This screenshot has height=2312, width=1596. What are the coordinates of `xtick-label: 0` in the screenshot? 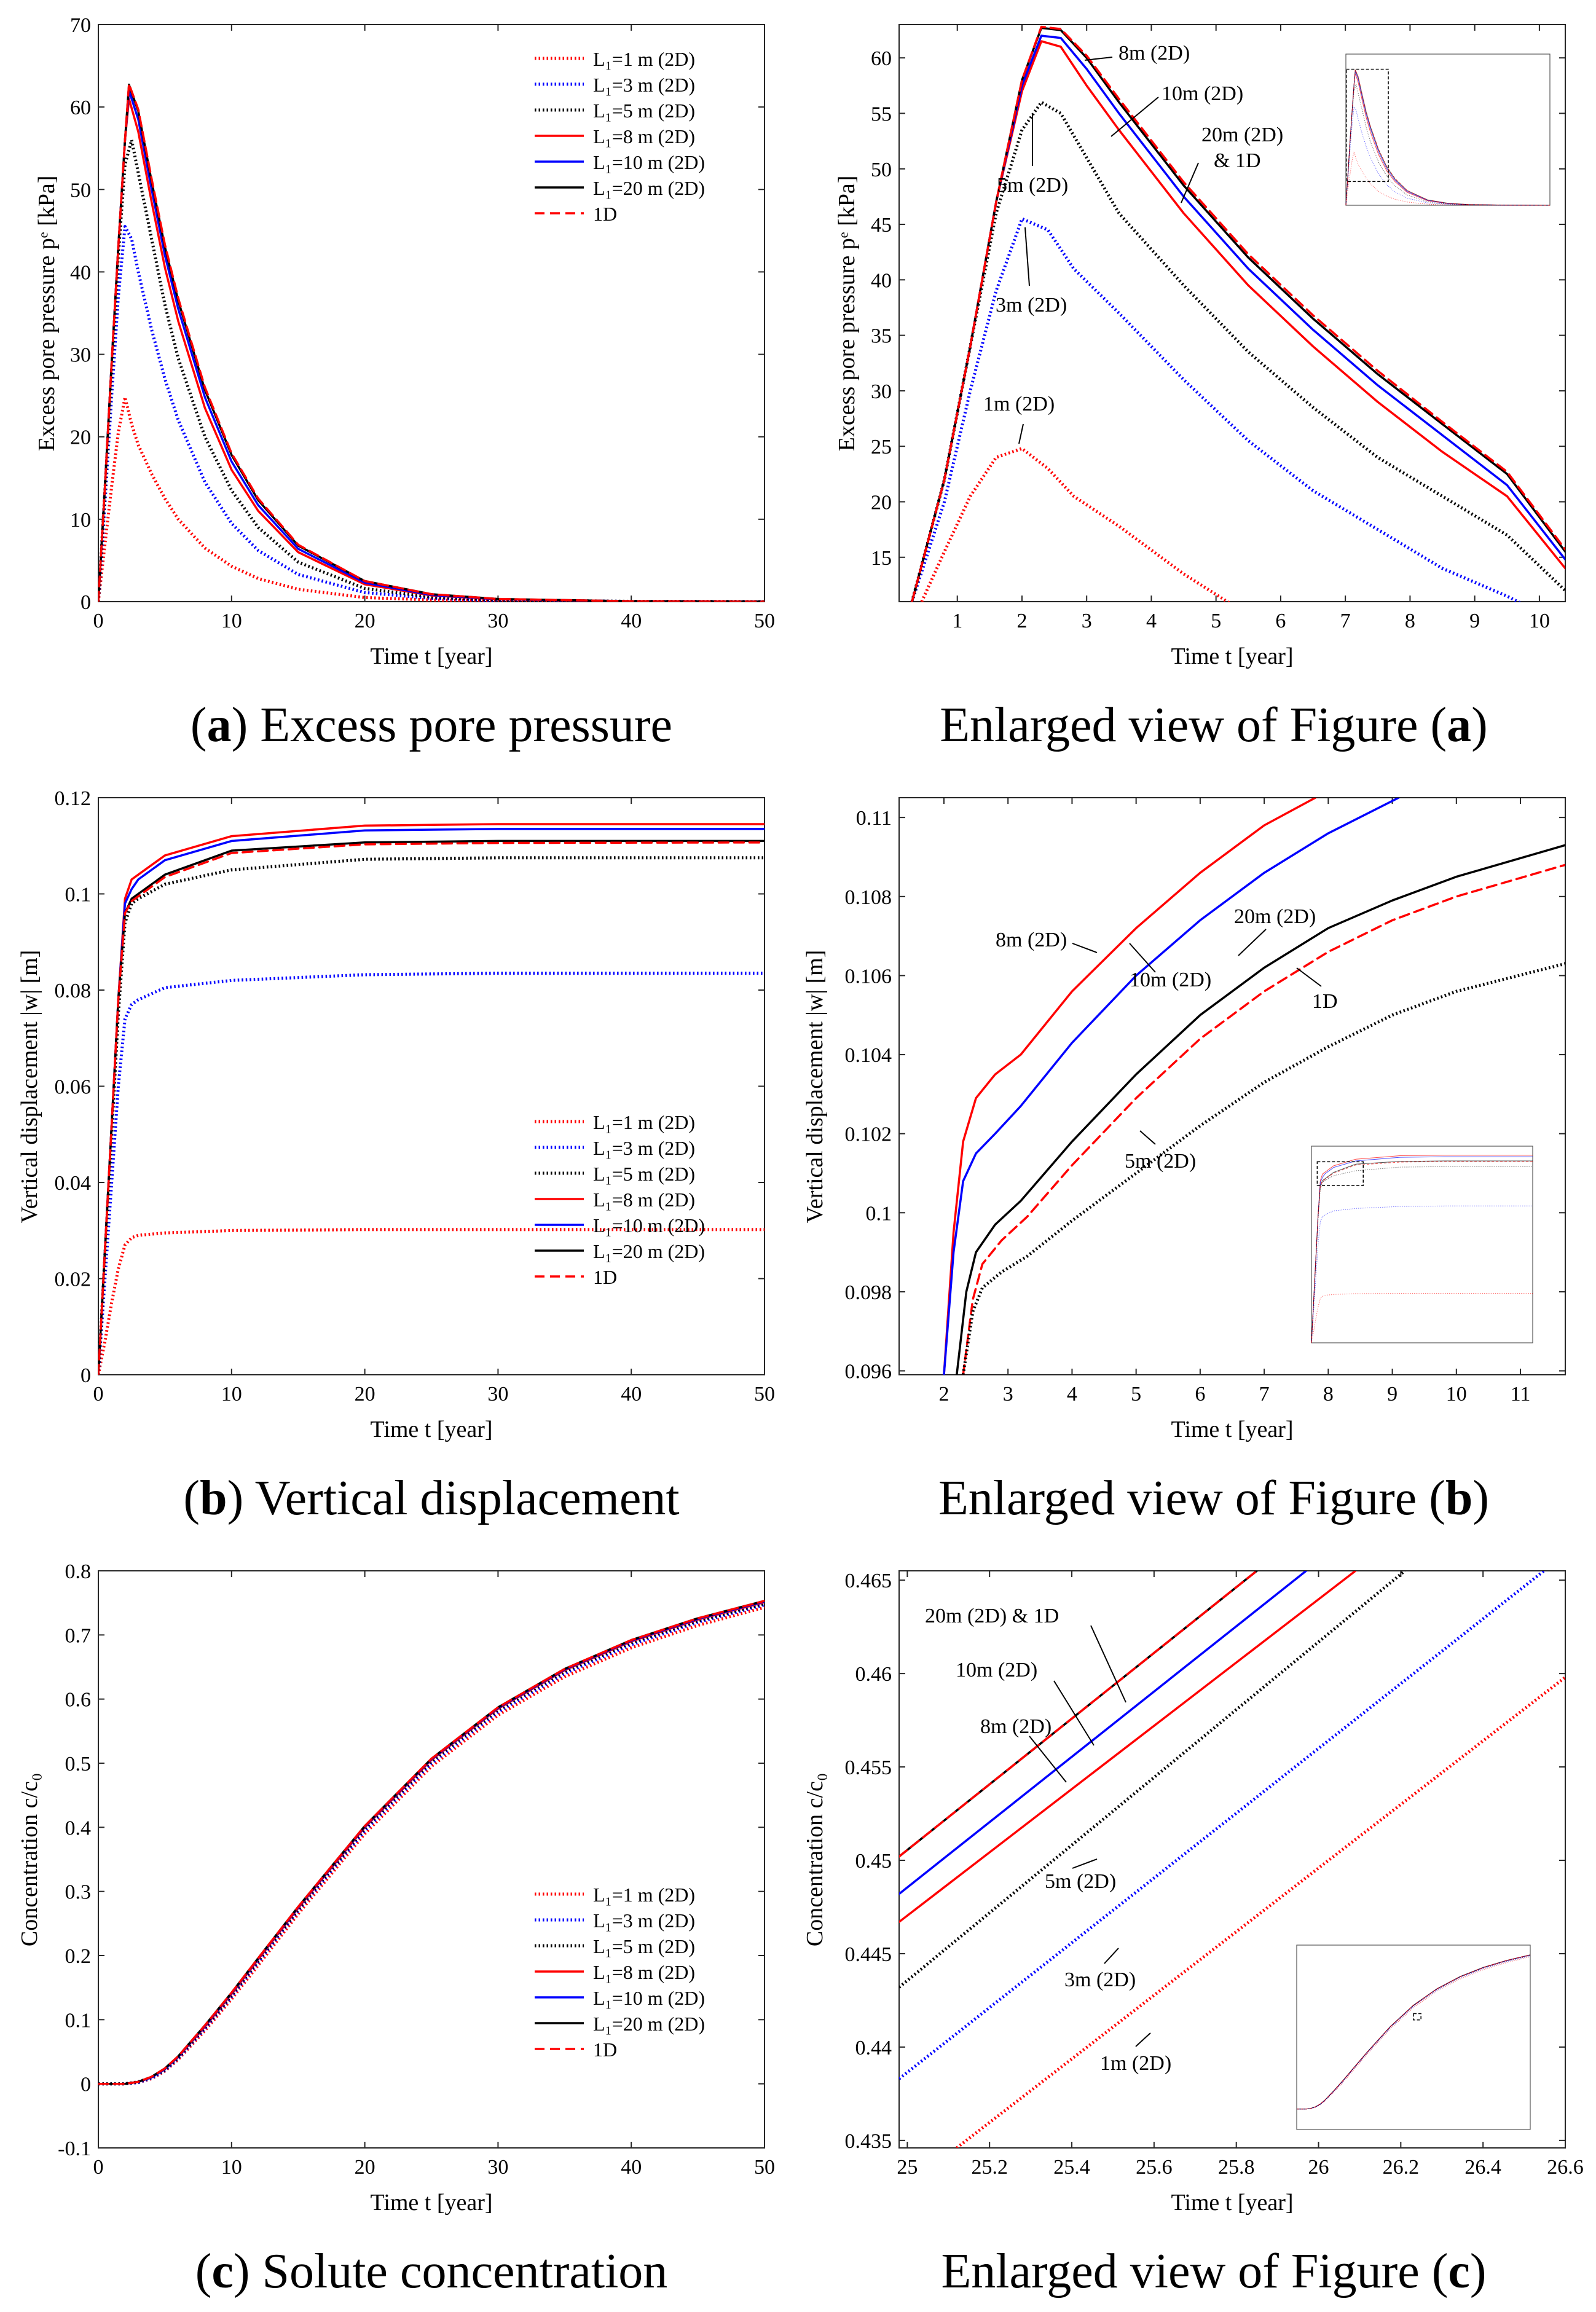 It's located at (99, 1395).